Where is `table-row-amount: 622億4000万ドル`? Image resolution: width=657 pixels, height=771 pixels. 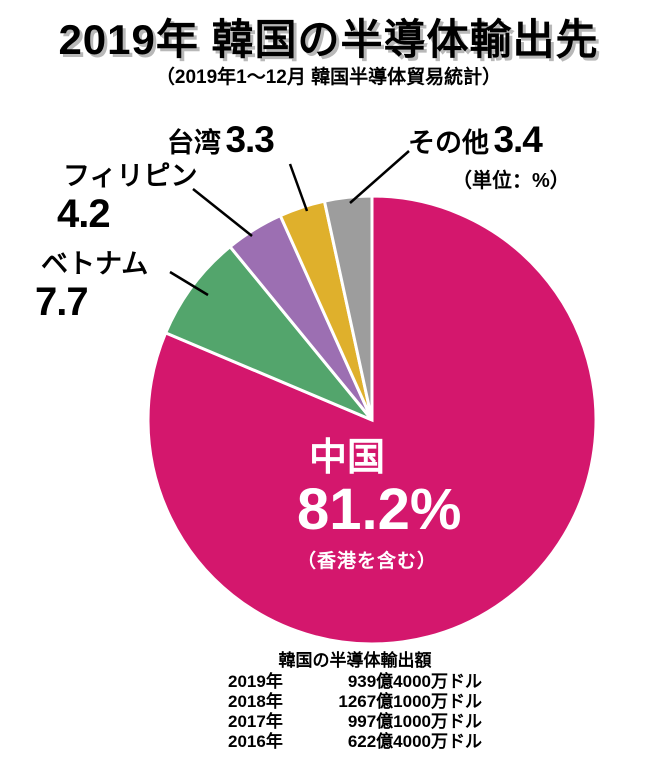
table-row-amount: 622億4000万ドル is located at coordinates (414, 741).